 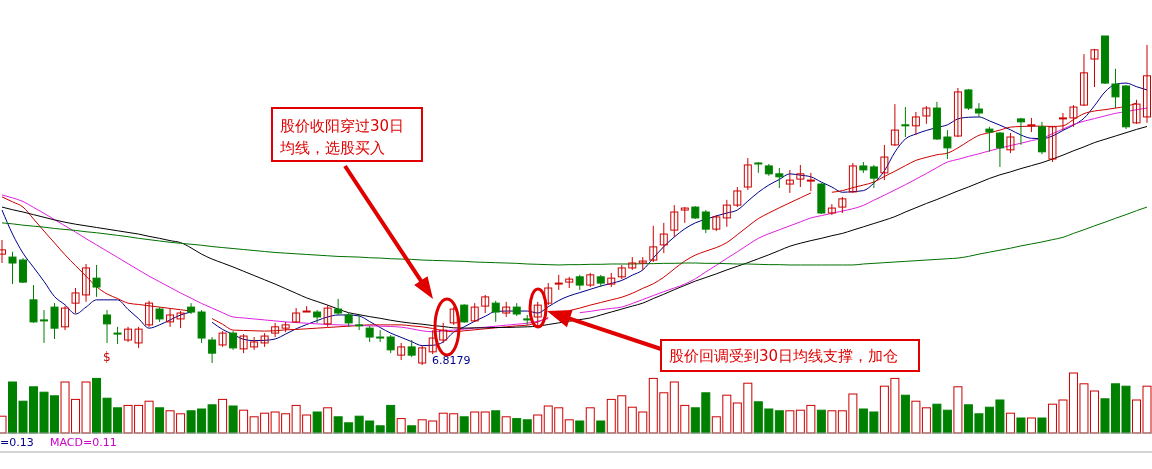 I want to click on annotation: 股价收阳穿过30日均线，选股买入, so click(x=342, y=137).